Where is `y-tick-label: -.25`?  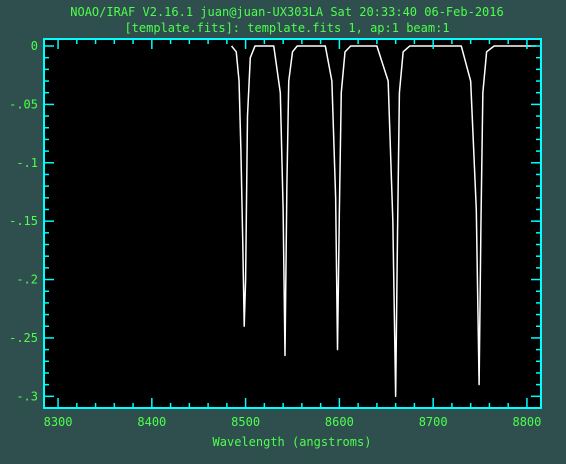
y-tick-label: -.25 is located at coordinates (23, 338).